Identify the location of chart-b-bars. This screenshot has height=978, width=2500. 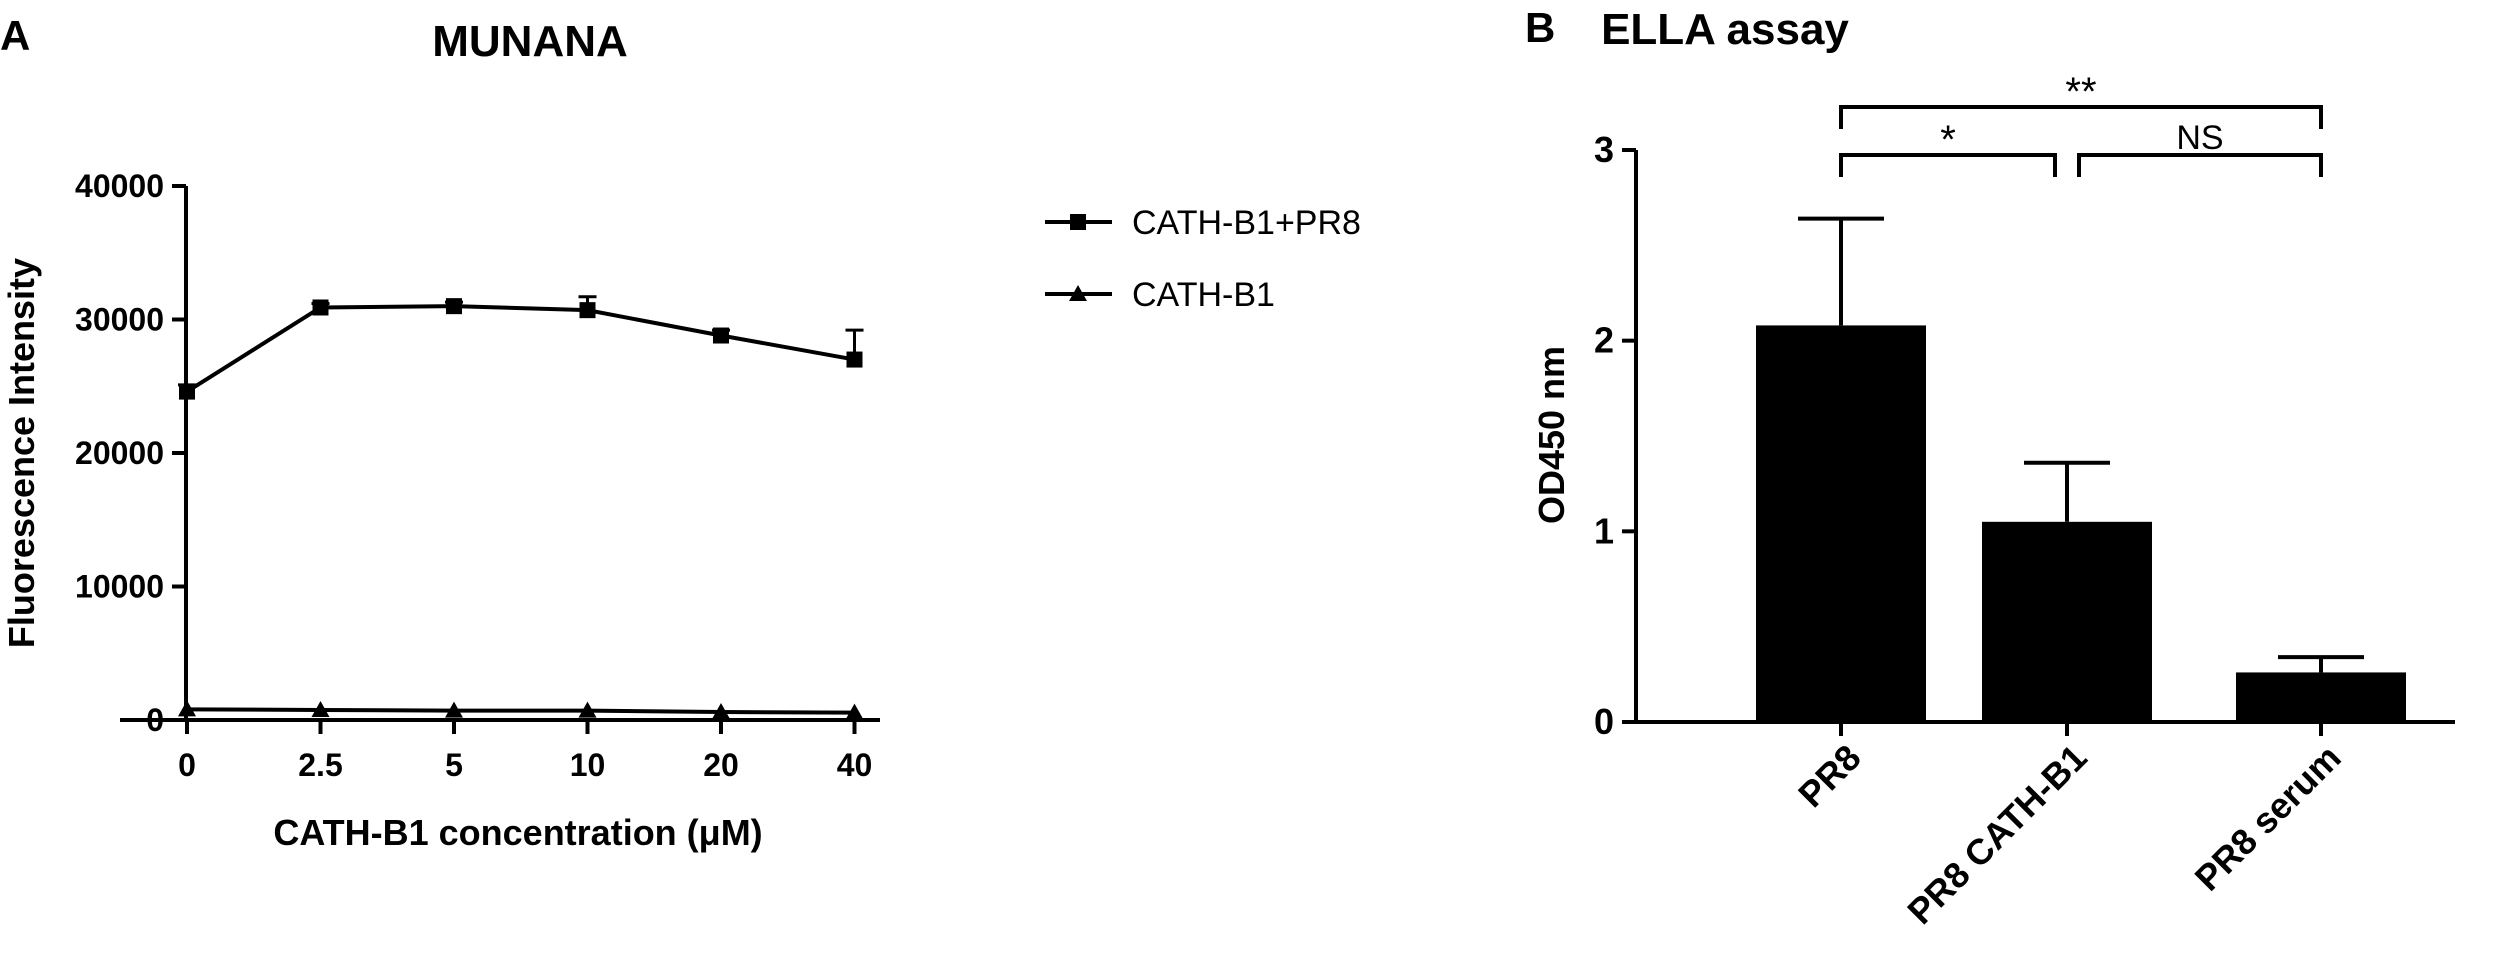
(2081, 469).